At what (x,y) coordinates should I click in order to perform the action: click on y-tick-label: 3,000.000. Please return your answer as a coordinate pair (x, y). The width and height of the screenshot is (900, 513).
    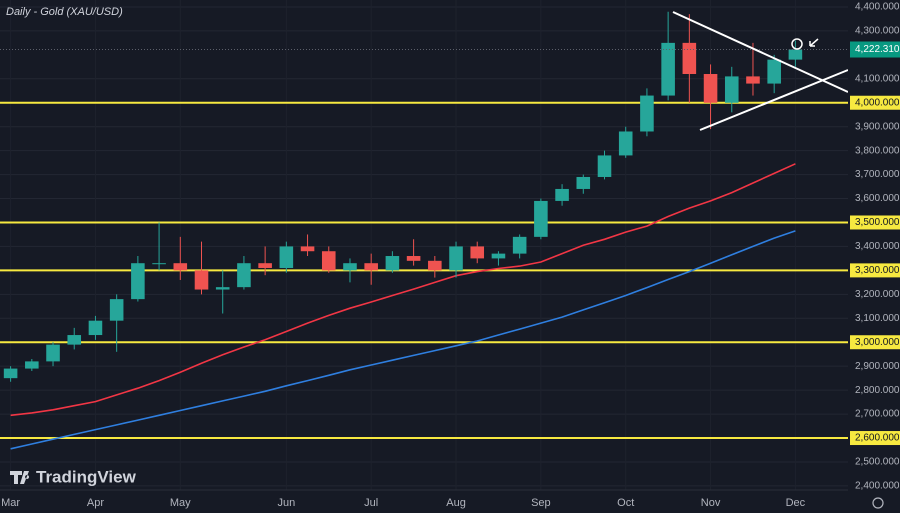
    Looking at the image, I should click on (877, 342).